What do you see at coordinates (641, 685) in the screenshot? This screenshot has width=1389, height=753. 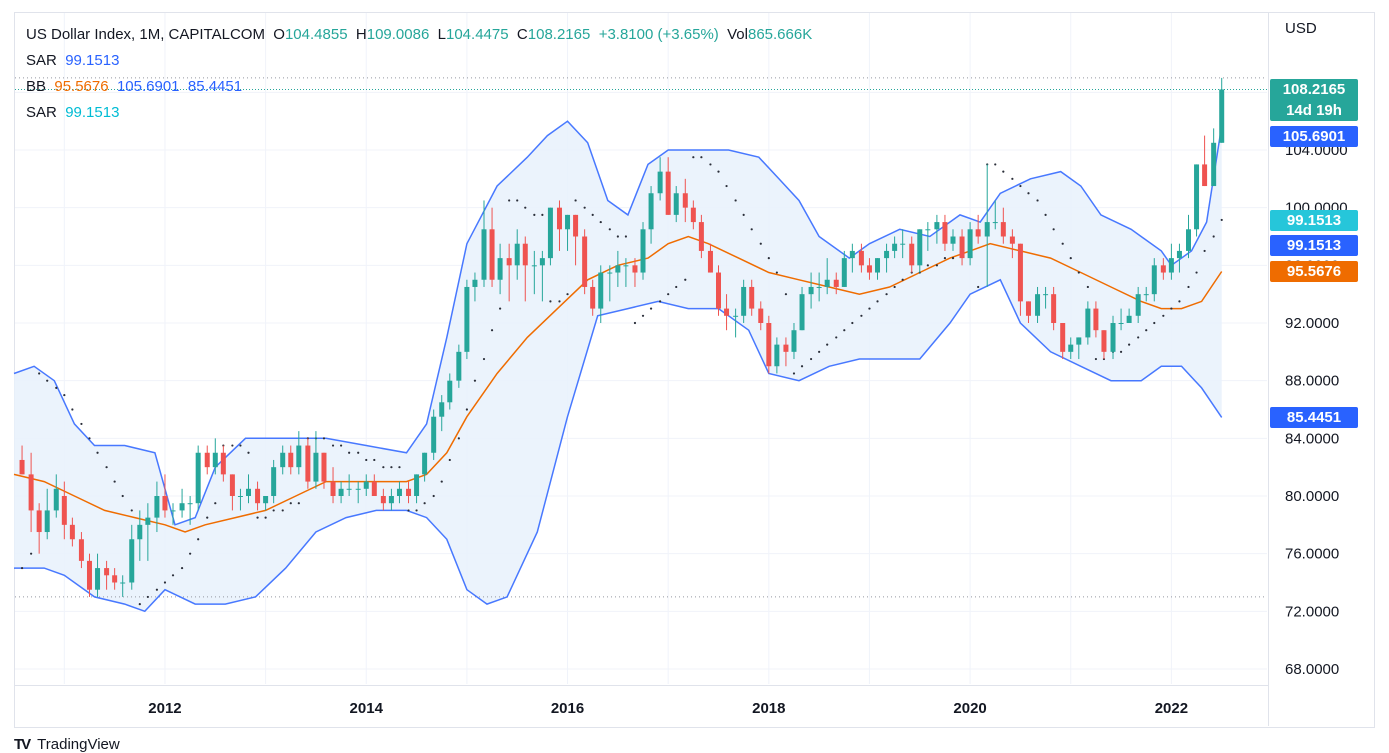 I see `time-axis-divider` at bounding box center [641, 685].